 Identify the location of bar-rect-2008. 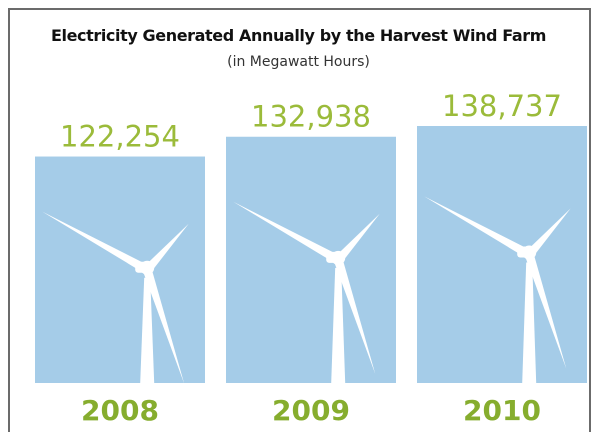
(120, 269).